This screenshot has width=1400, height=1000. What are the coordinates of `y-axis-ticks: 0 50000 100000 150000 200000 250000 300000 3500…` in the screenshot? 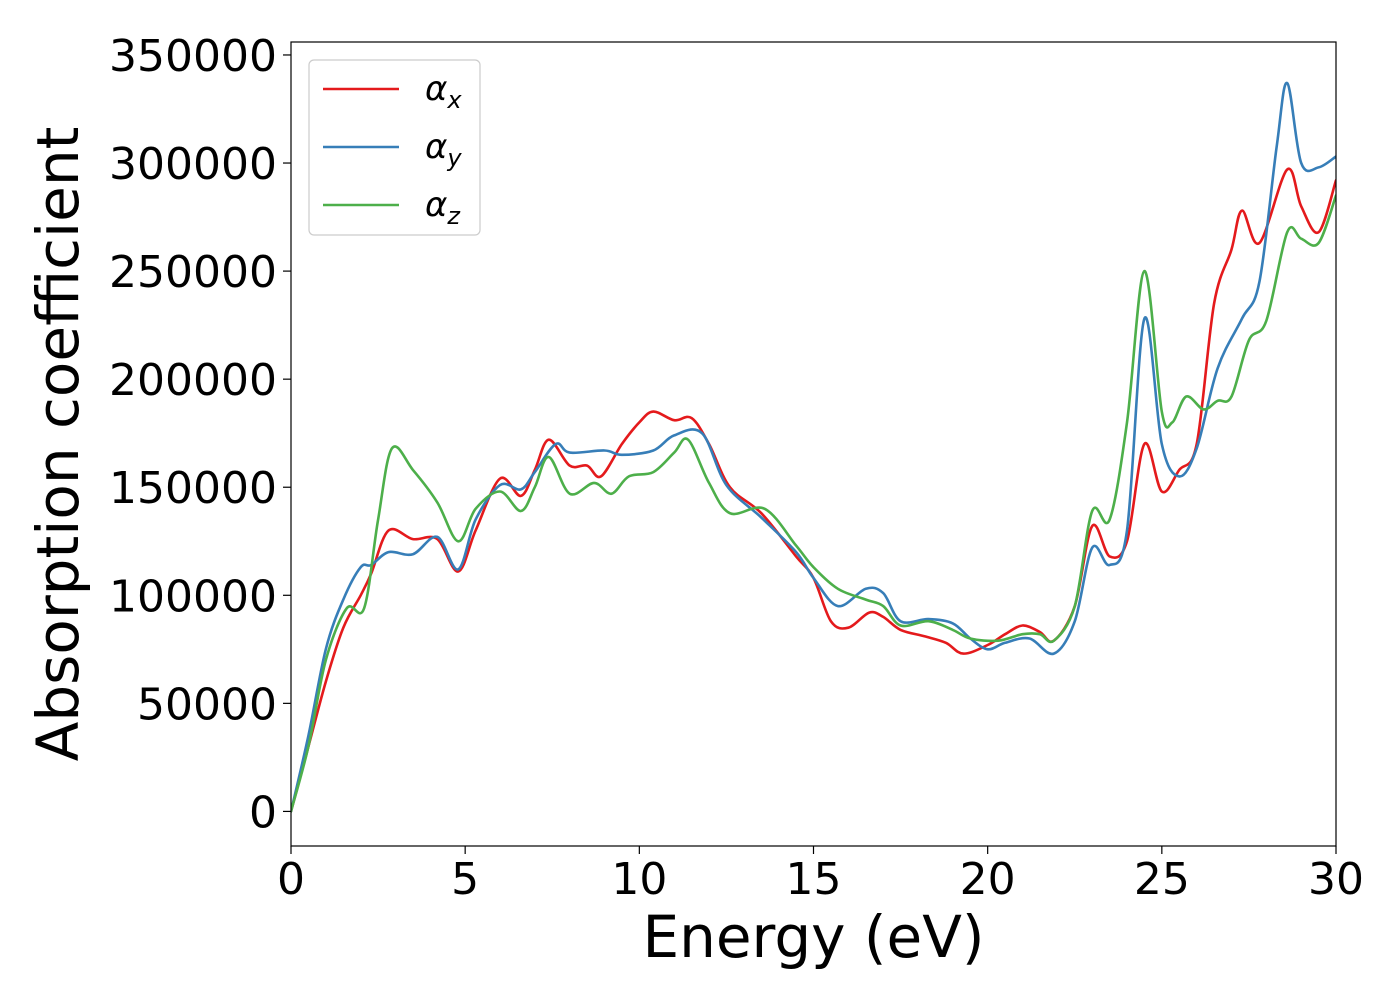 It's located at (200, 434).